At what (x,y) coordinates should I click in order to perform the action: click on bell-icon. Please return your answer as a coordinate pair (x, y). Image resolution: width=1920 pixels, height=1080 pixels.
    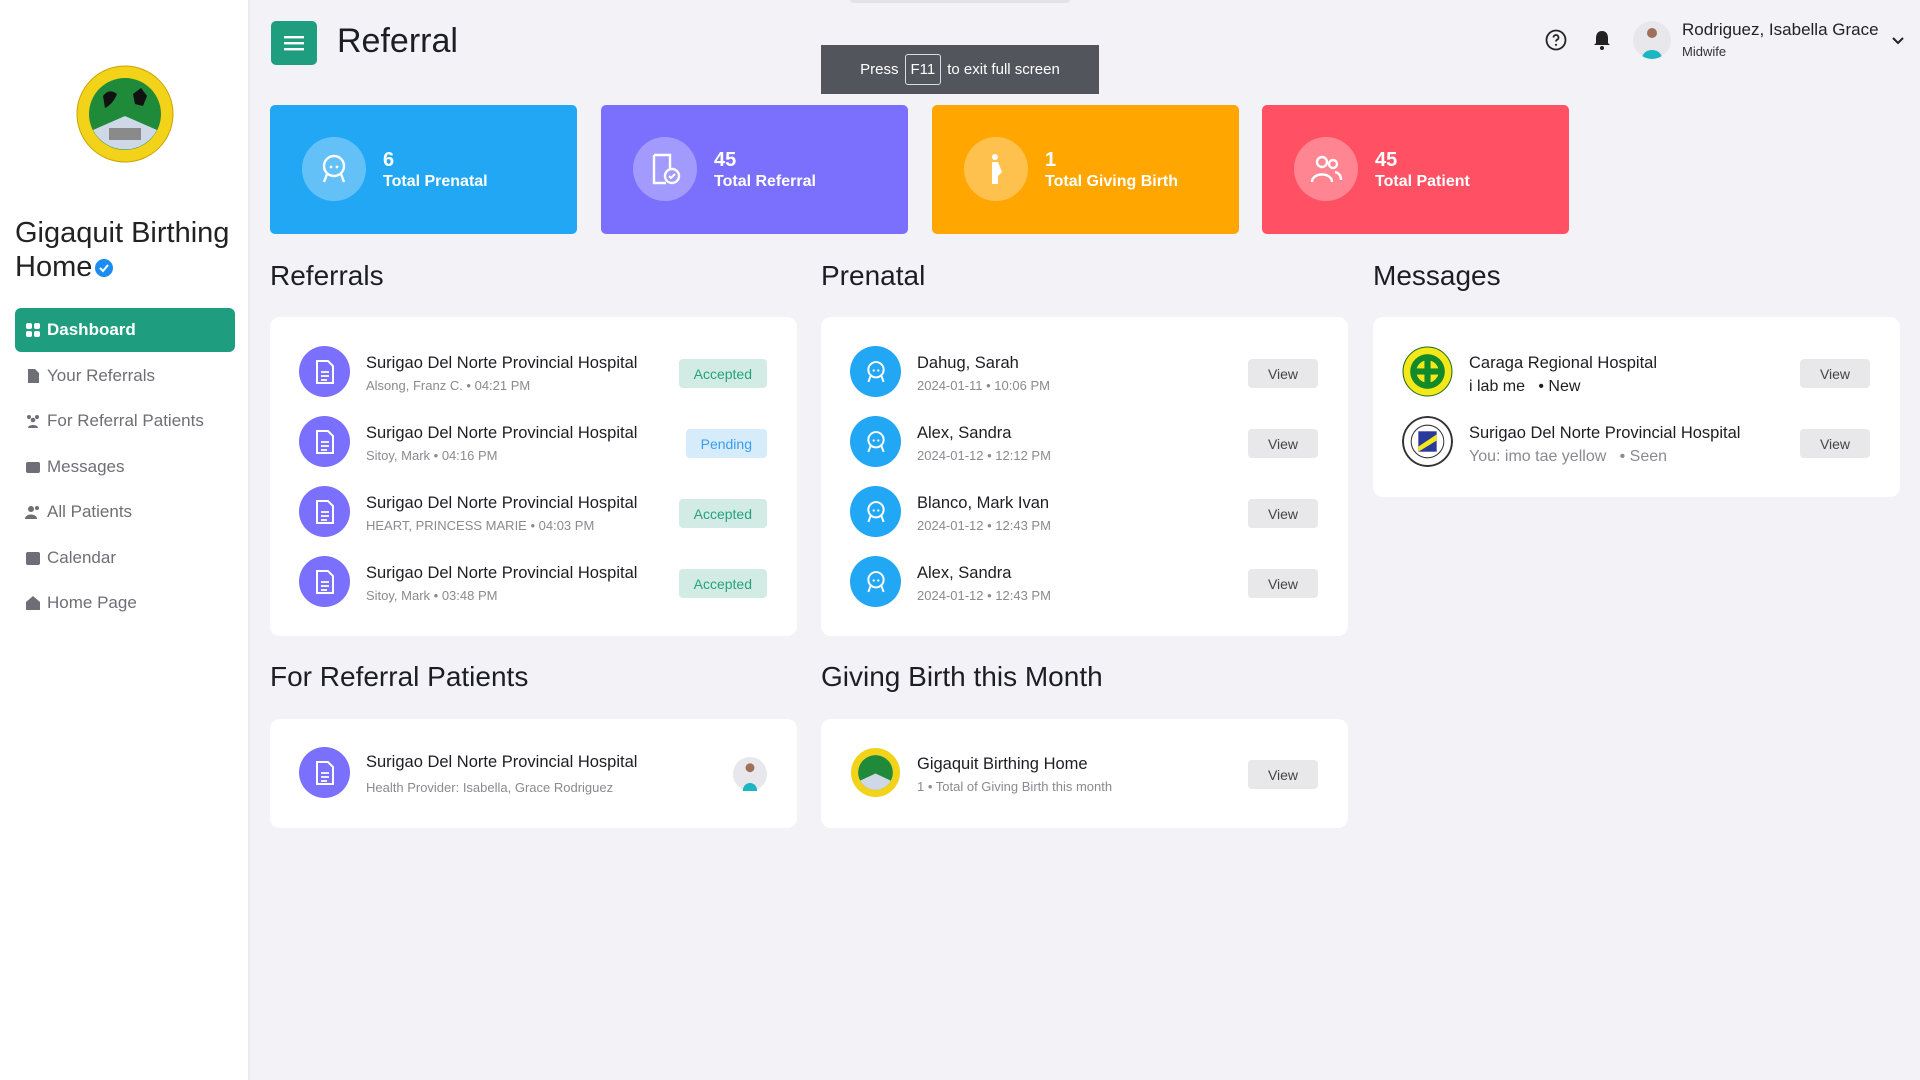
    Looking at the image, I should click on (1602, 40).